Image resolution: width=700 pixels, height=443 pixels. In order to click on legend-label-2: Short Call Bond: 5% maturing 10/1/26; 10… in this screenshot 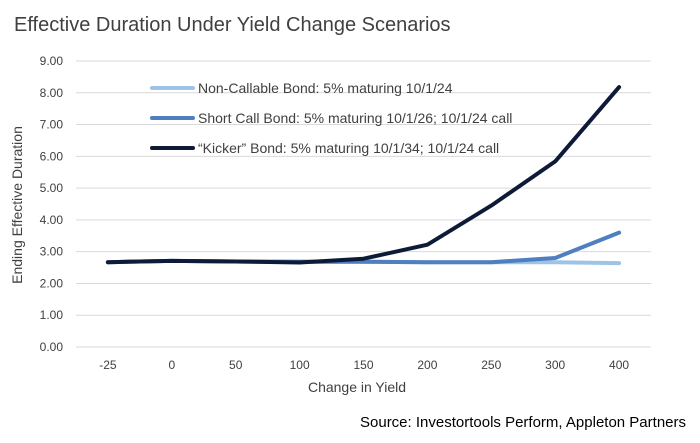, I will do `click(355, 118)`.